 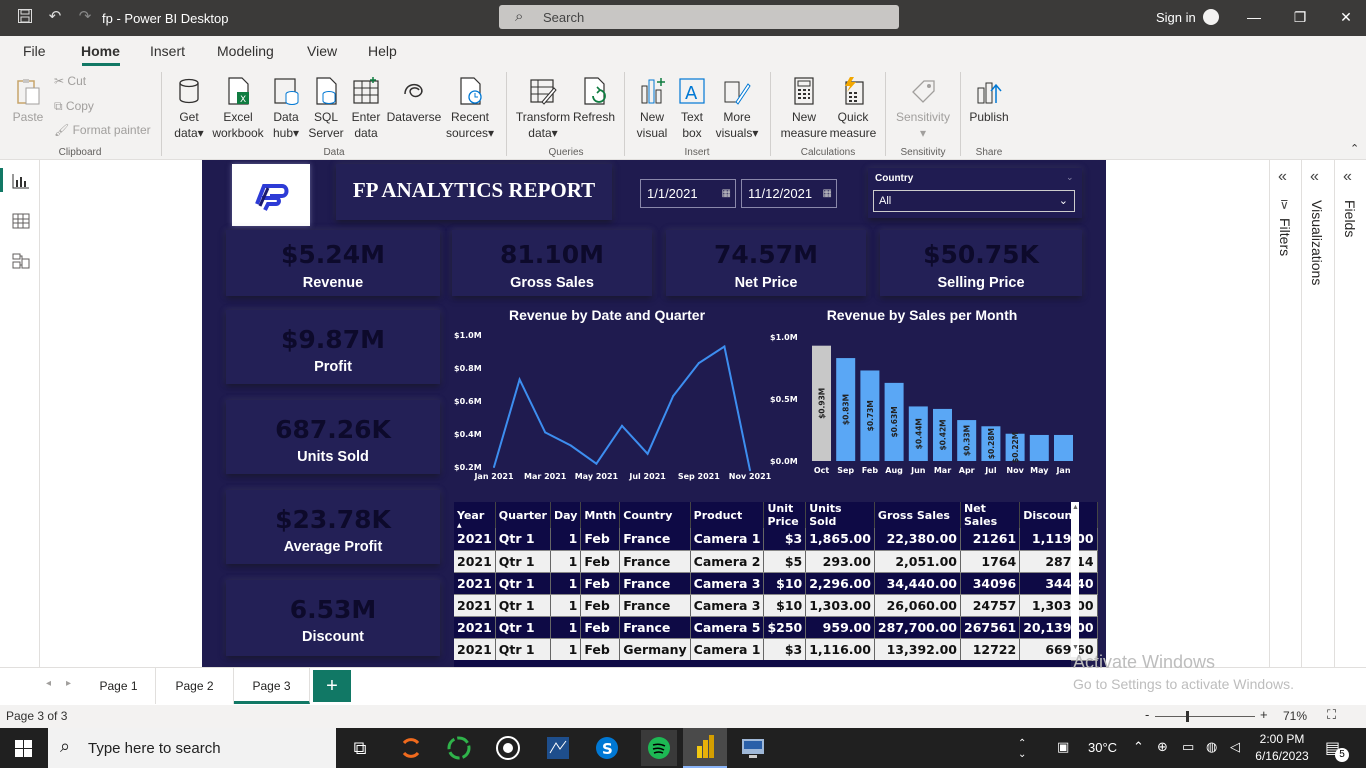 What do you see at coordinates (688, 193) in the screenshot?
I see `start-date-input: 1/1/2021 ▦` at bounding box center [688, 193].